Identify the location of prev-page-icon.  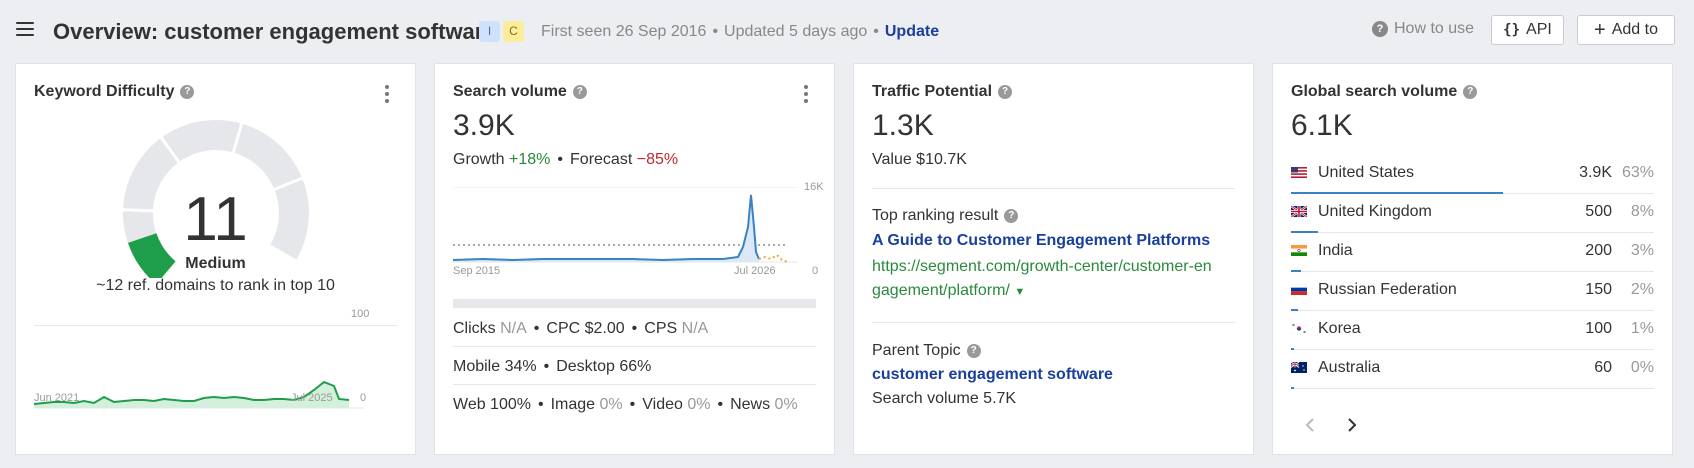
(1311, 425).